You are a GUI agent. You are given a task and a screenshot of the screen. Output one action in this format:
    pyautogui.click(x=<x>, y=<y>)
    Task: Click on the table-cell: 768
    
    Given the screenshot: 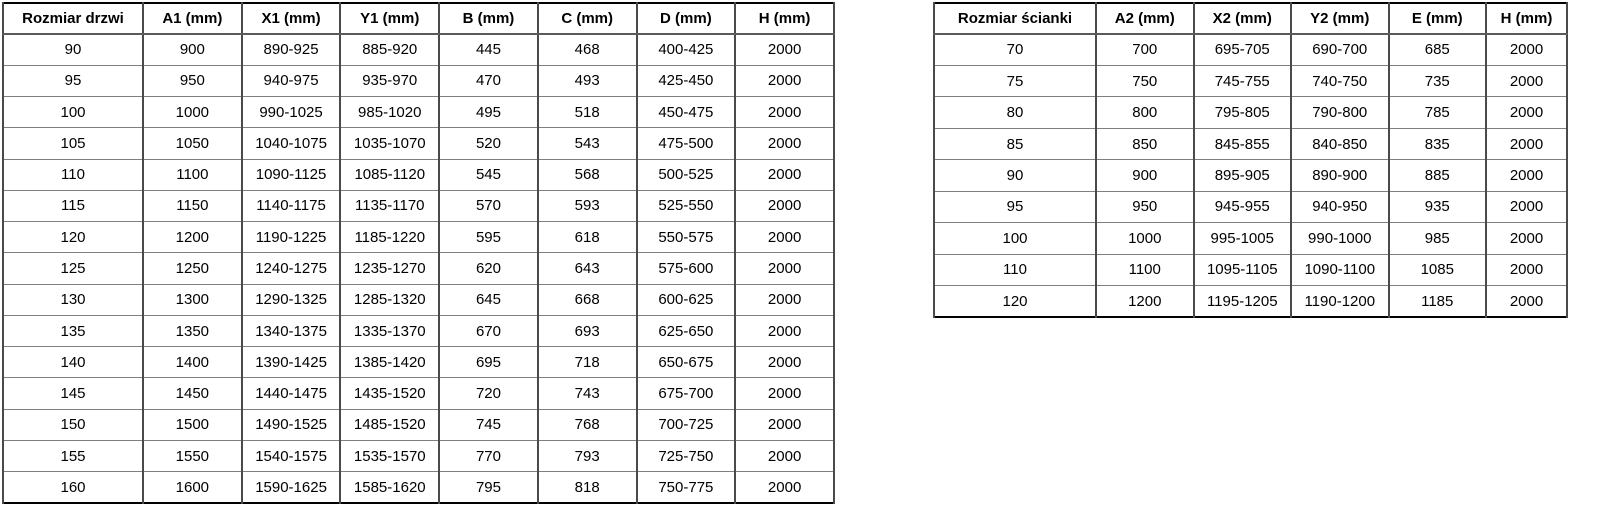 What is the action you would take?
    pyautogui.click(x=587, y=424)
    